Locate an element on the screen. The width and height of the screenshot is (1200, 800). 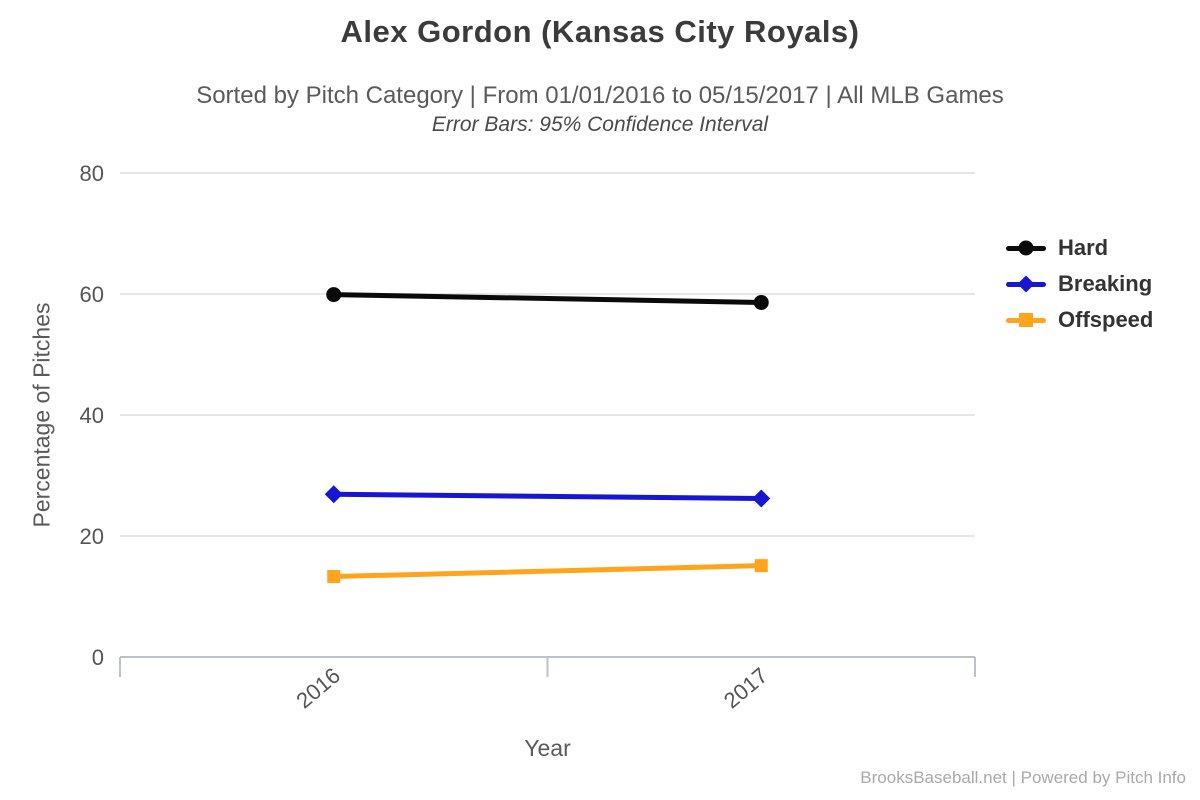
legend-label-offspeed: Offspeed is located at coordinates (1106, 319).